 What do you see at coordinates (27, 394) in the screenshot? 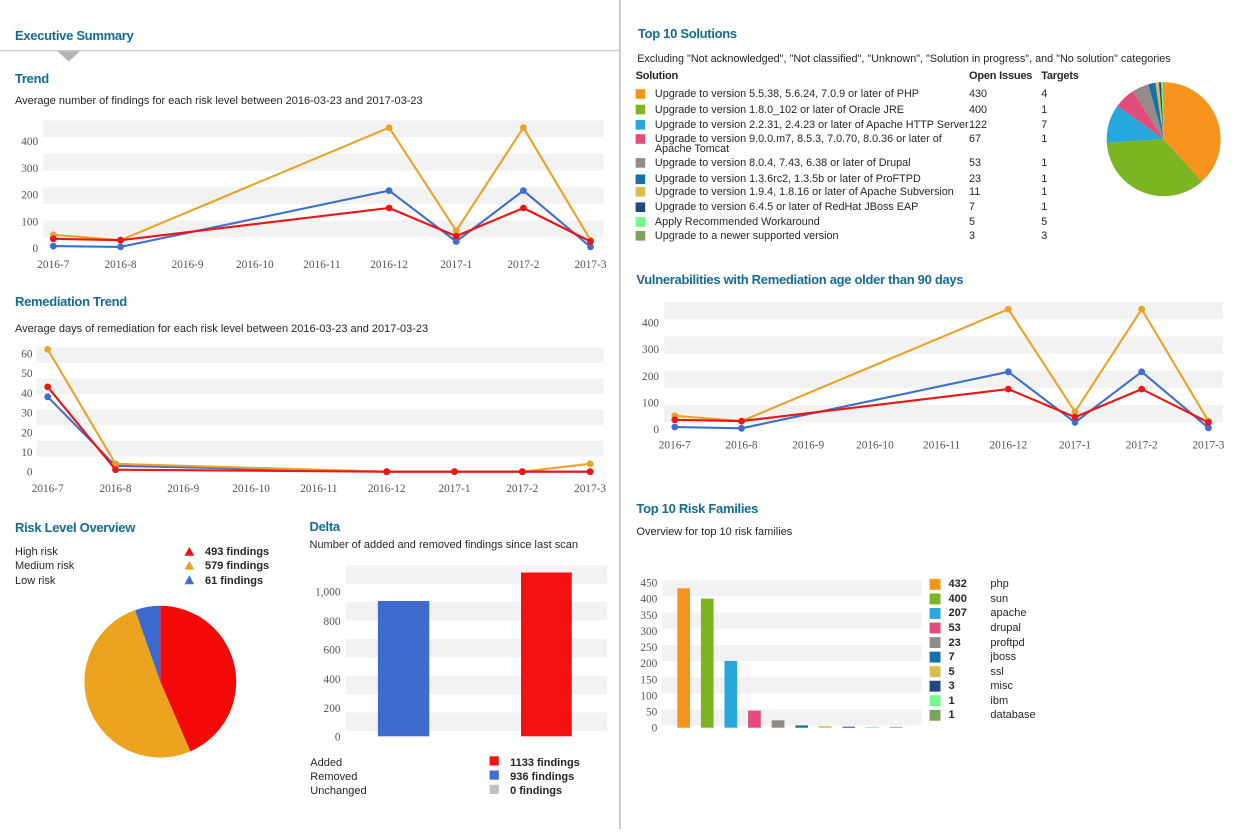
I see `svg-text: 40` at bounding box center [27, 394].